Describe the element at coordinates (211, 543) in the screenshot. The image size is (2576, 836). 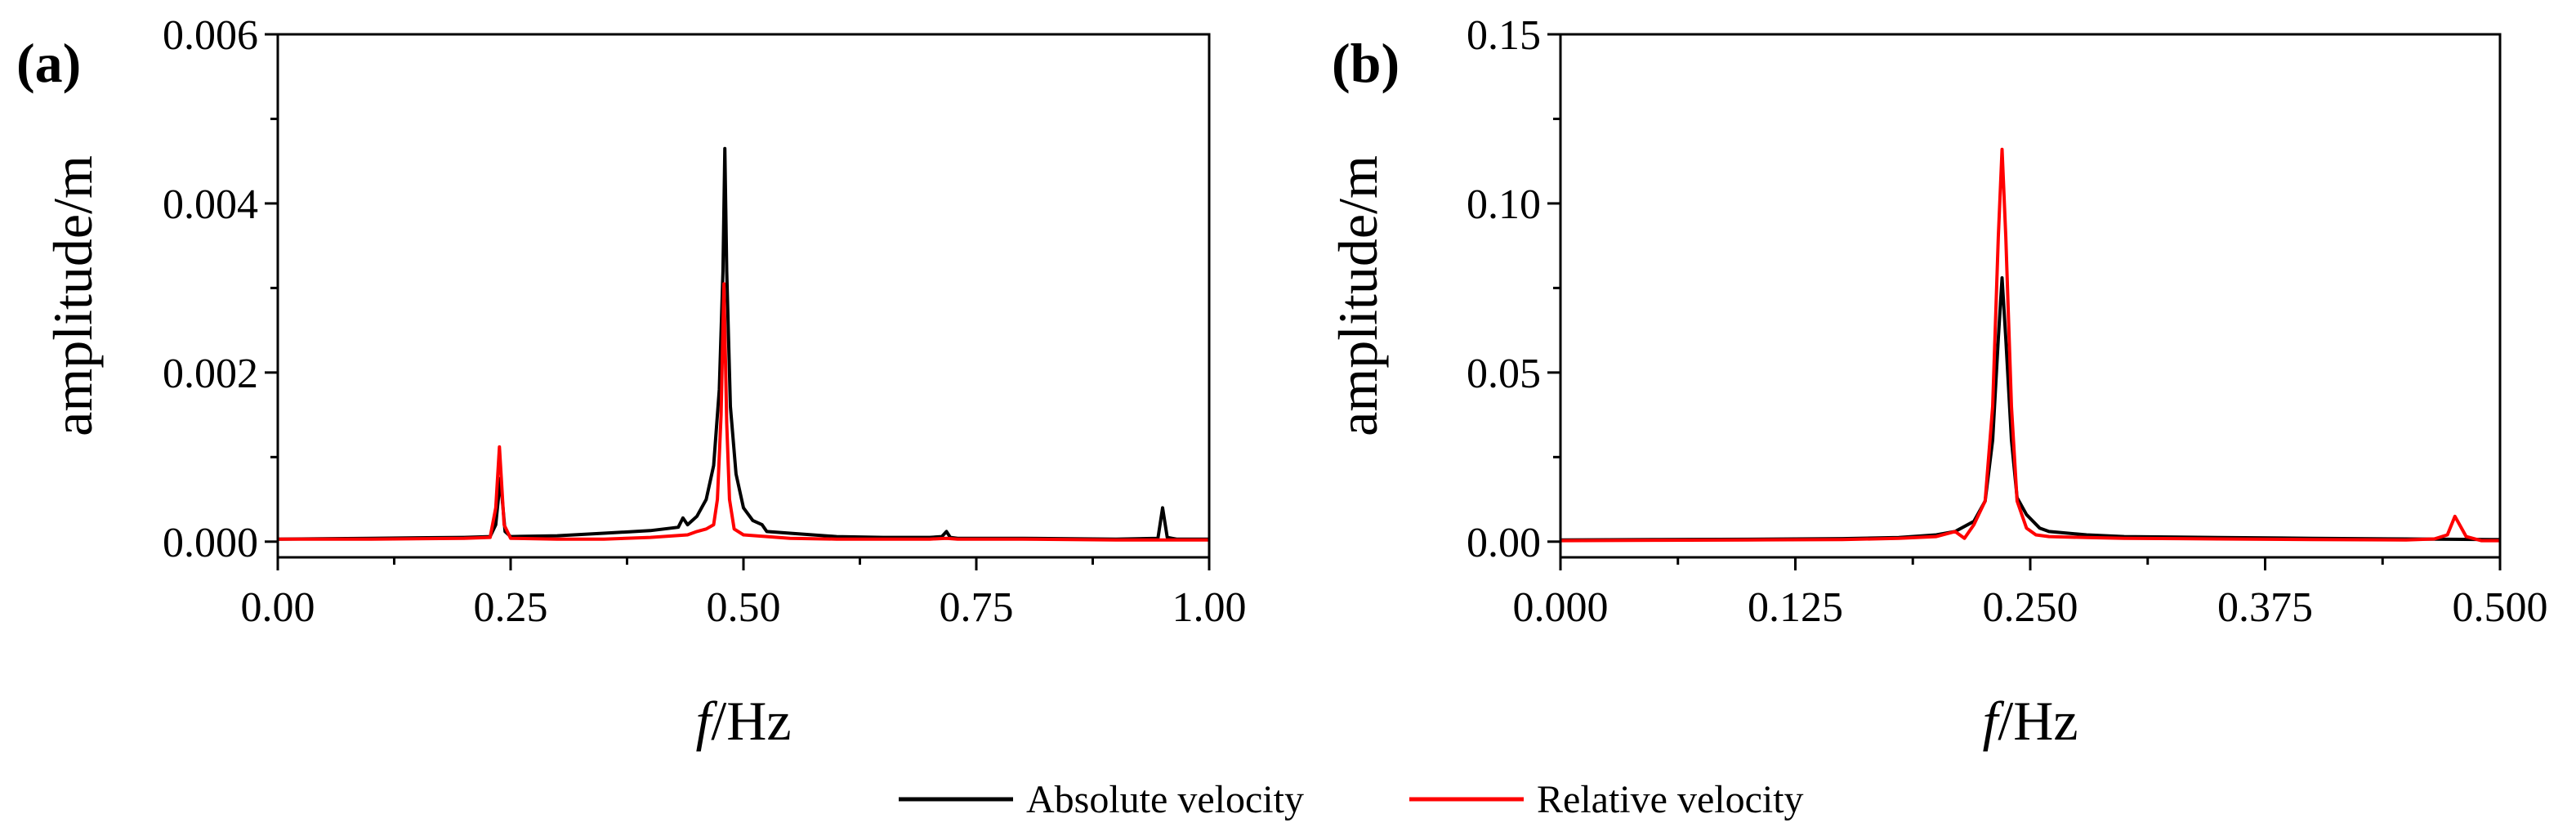
I see `y-tick-label: 0.000` at that location.